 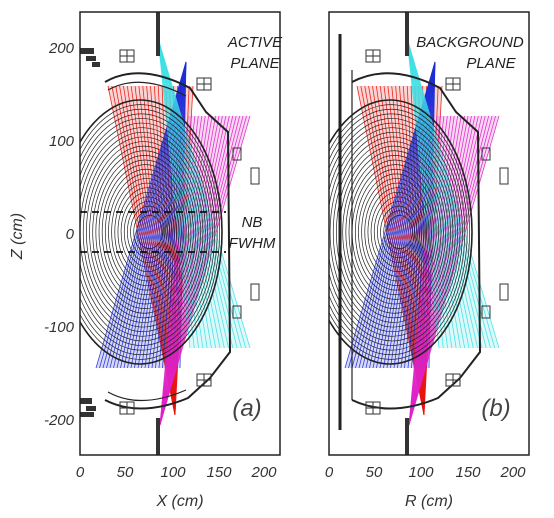 What do you see at coordinates (62, 141) in the screenshot?
I see `y-tick-label: 100` at bounding box center [62, 141].